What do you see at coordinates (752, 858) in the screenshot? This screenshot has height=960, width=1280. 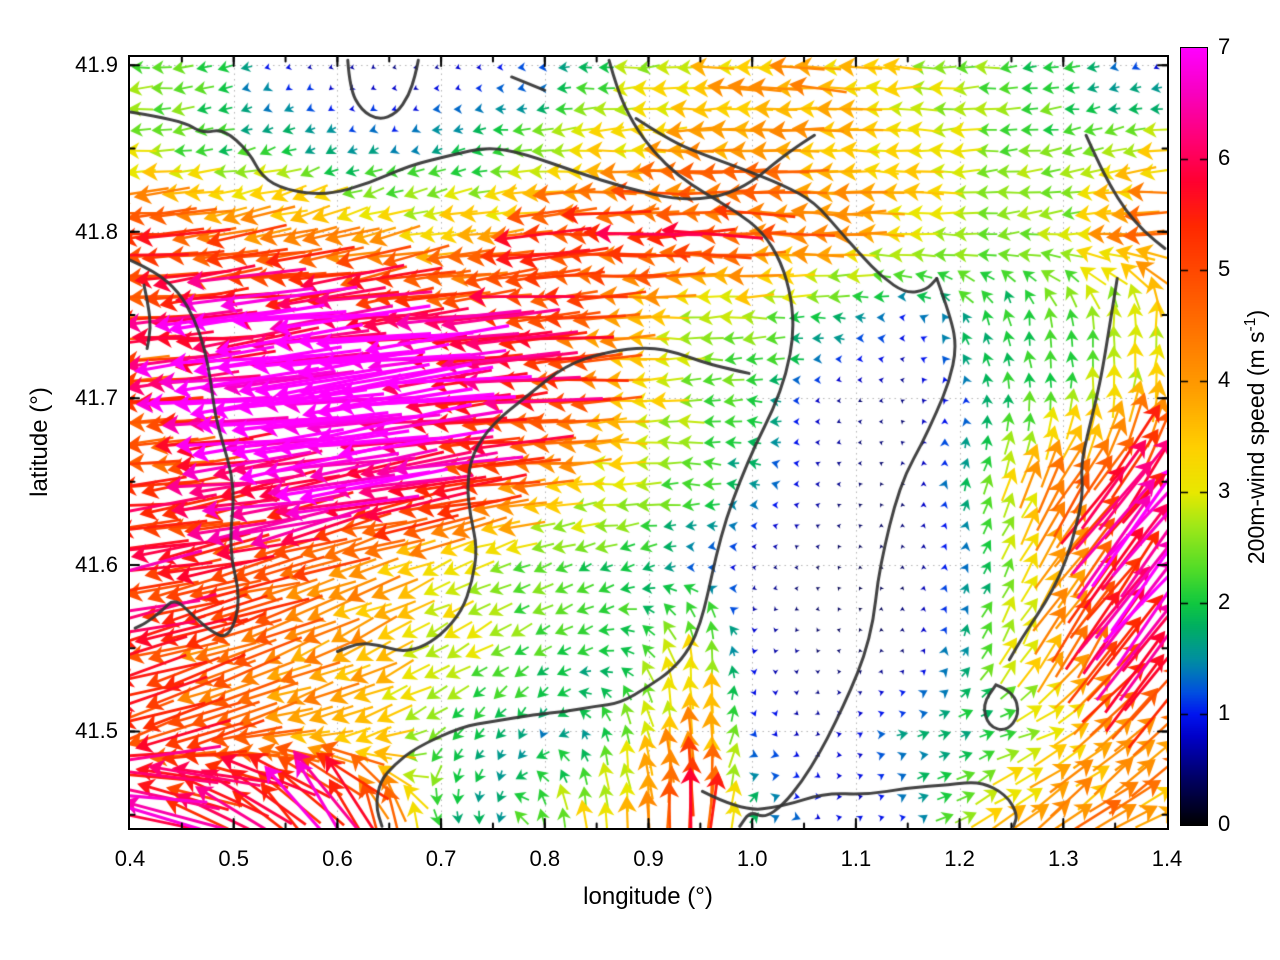 I see `x-tick-label: 1.0` at bounding box center [752, 858].